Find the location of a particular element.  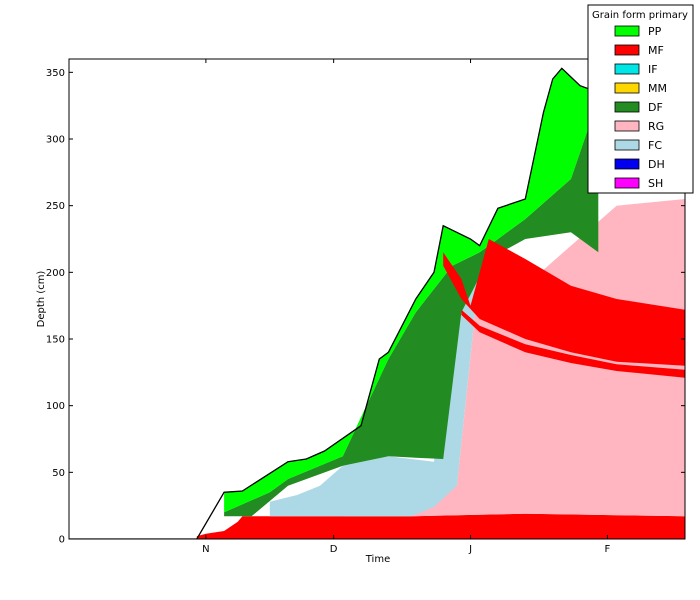

y-tick-label: 250 is located at coordinates (55, 206).